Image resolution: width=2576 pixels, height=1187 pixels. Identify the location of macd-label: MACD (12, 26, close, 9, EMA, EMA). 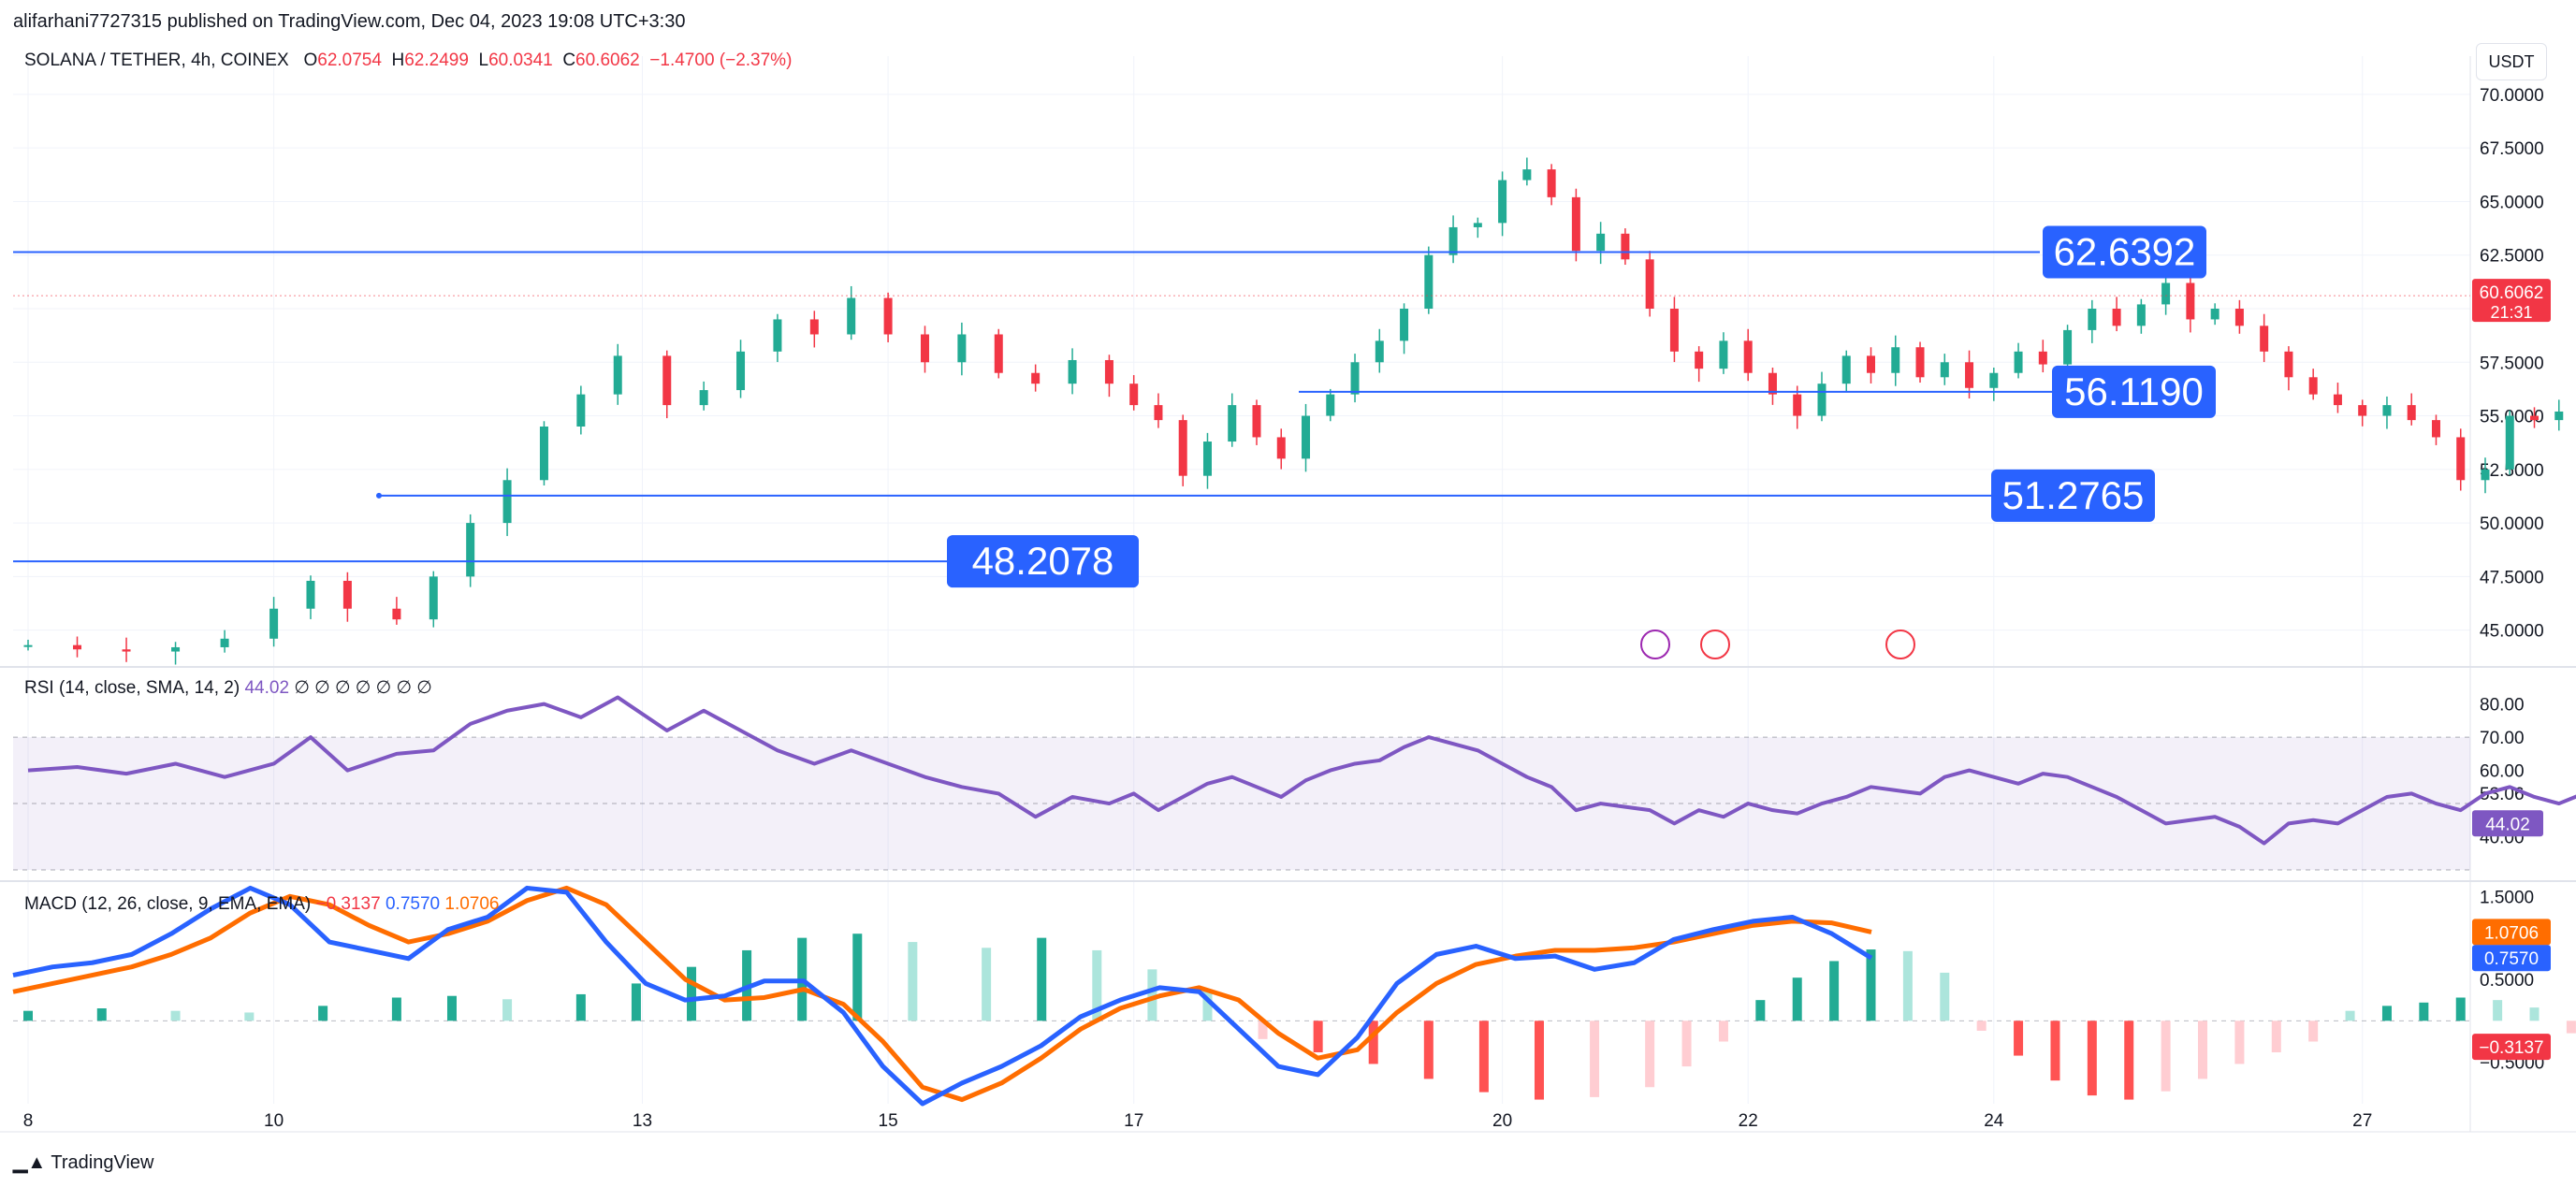
(168, 904).